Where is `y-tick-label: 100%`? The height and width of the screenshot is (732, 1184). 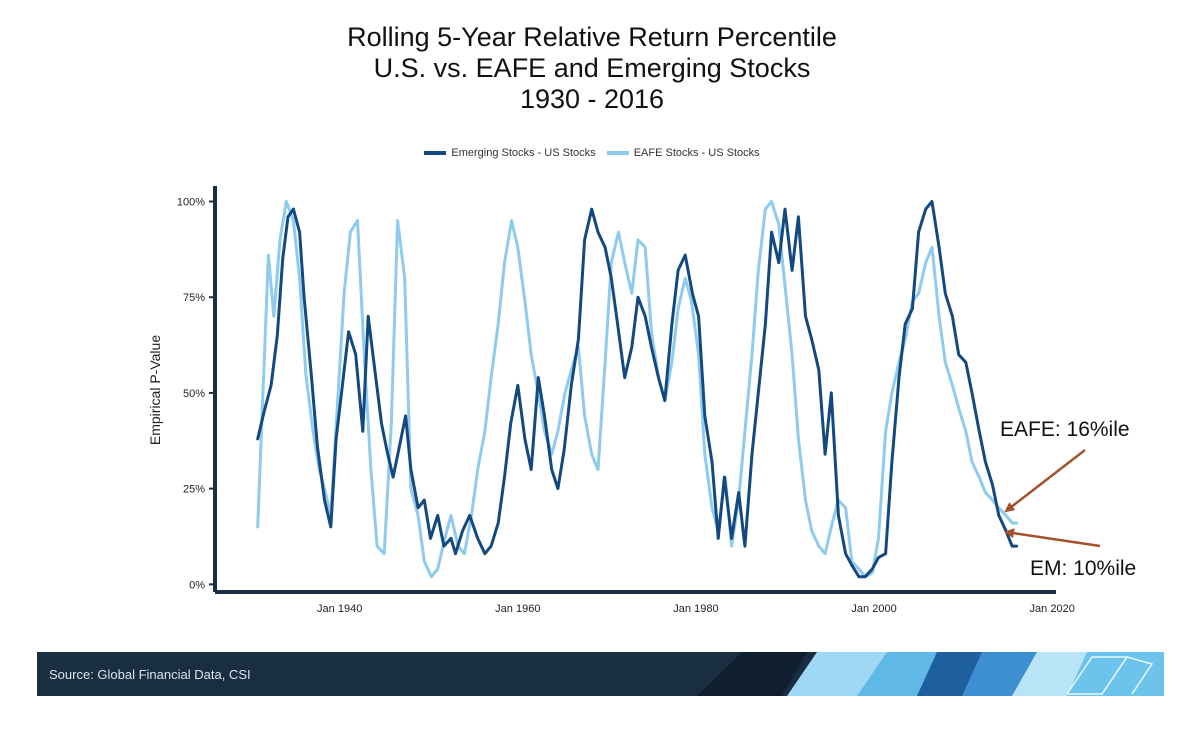 y-tick-label: 100% is located at coordinates (191, 202).